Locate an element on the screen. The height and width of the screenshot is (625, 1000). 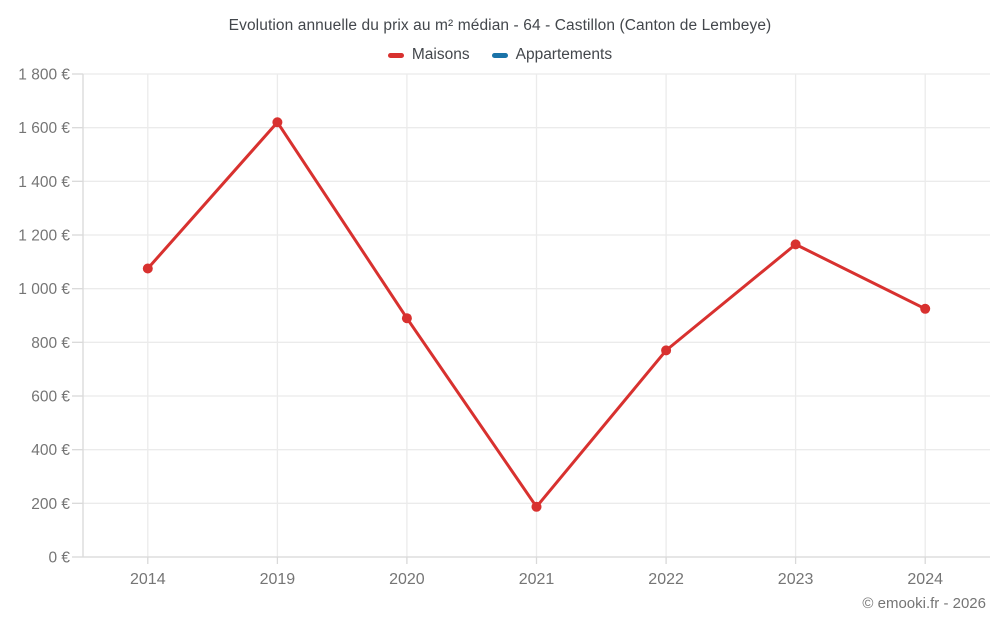
legend-item-appartements: Appartements is located at coordinates (552, 55).